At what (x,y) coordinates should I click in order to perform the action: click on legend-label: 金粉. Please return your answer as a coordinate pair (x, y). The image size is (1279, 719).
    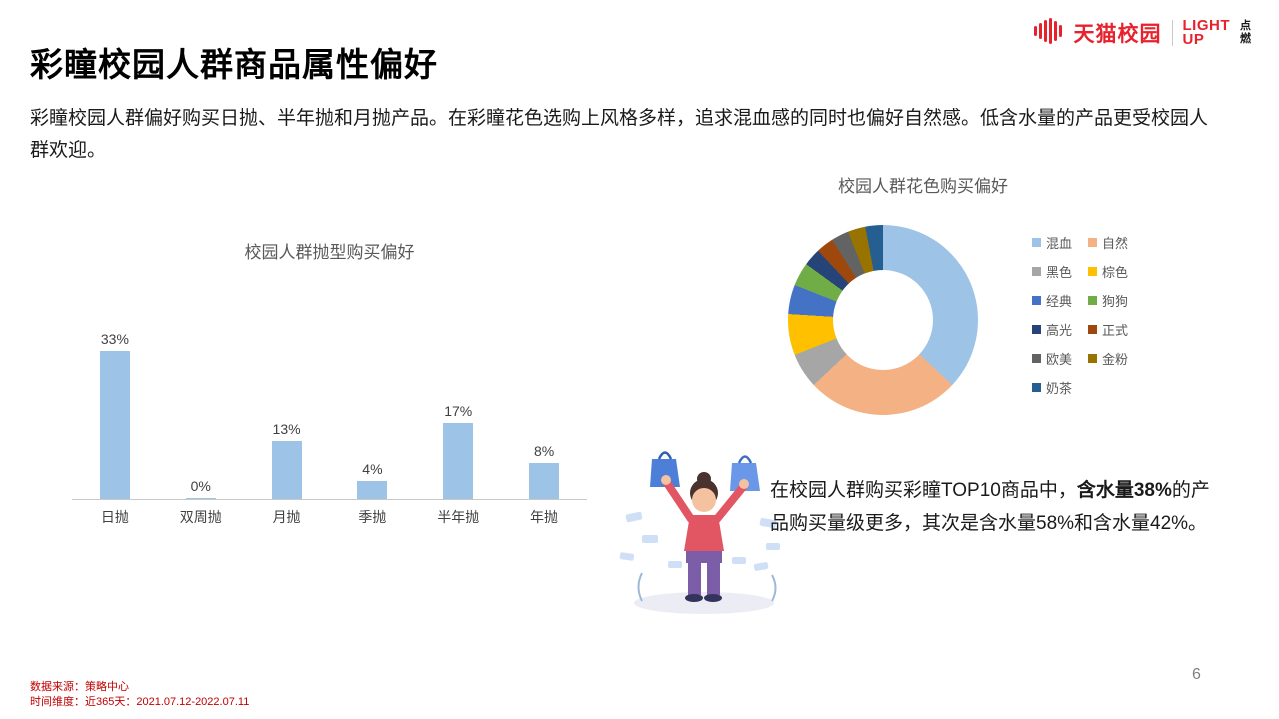
    Looking at the image, I should click on (1115, 359).